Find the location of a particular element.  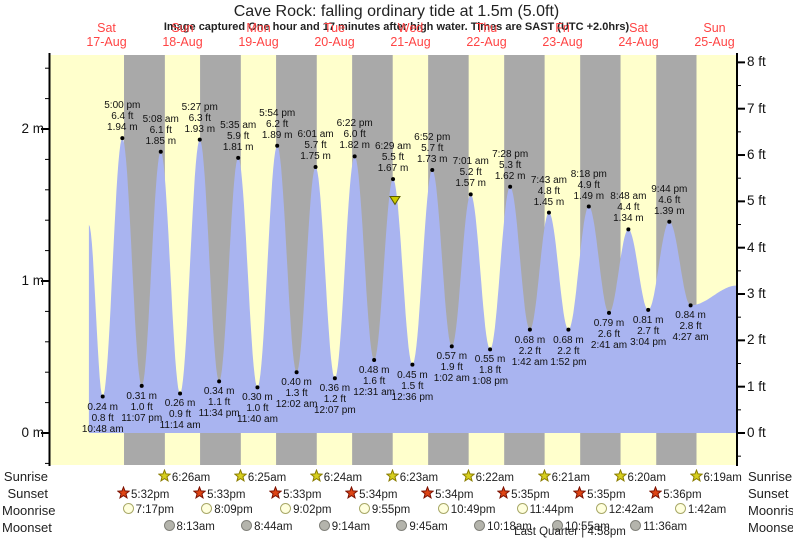

sunset-event: 5:36pm is located at coordinates (675, 493).